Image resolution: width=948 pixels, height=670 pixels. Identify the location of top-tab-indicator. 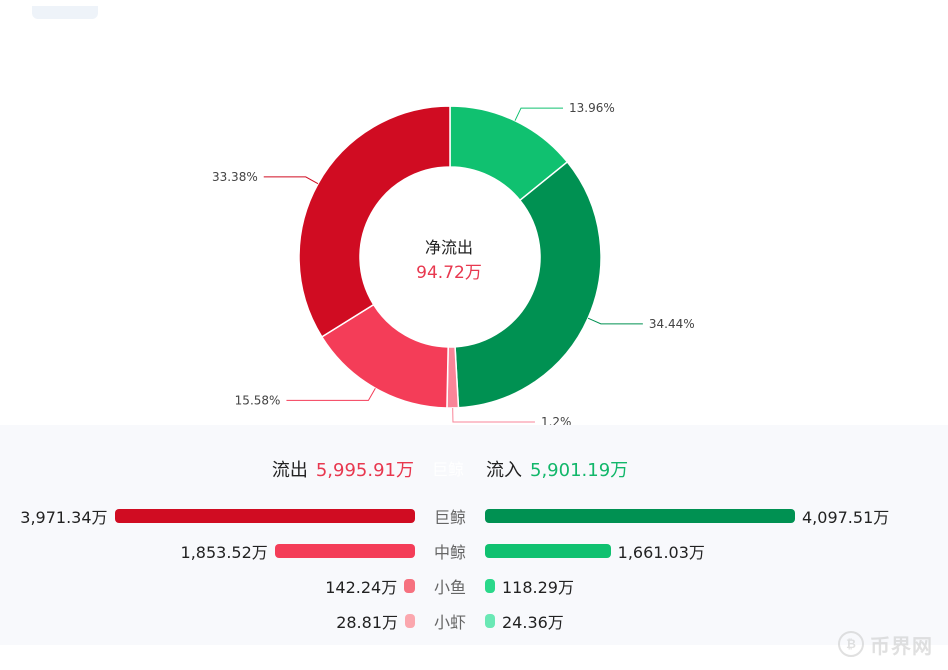
(65, 12).